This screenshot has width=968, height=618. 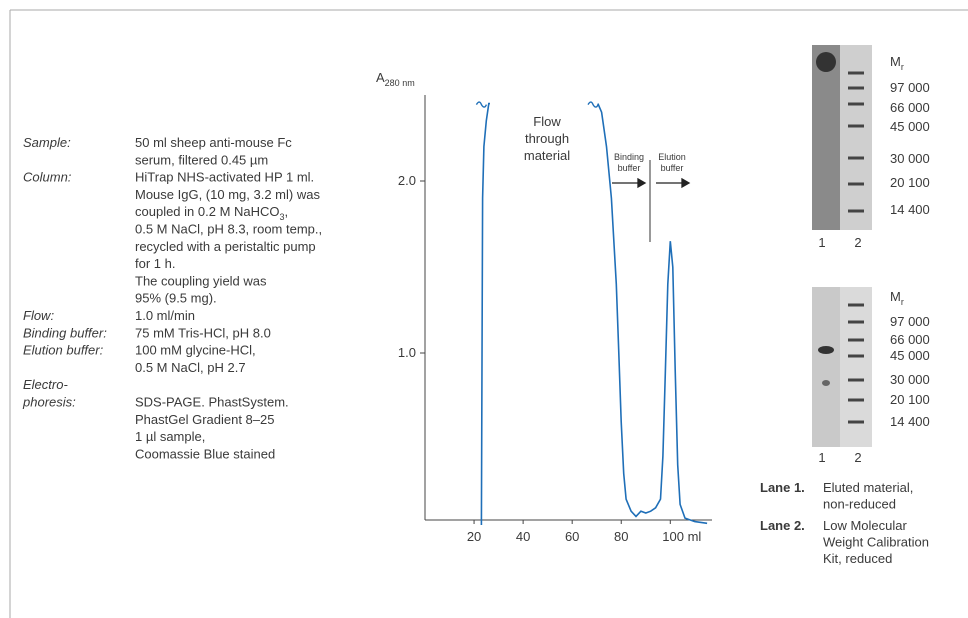 I want to click on lane-legend-text: non-reduced, so click(x=859, y=504).